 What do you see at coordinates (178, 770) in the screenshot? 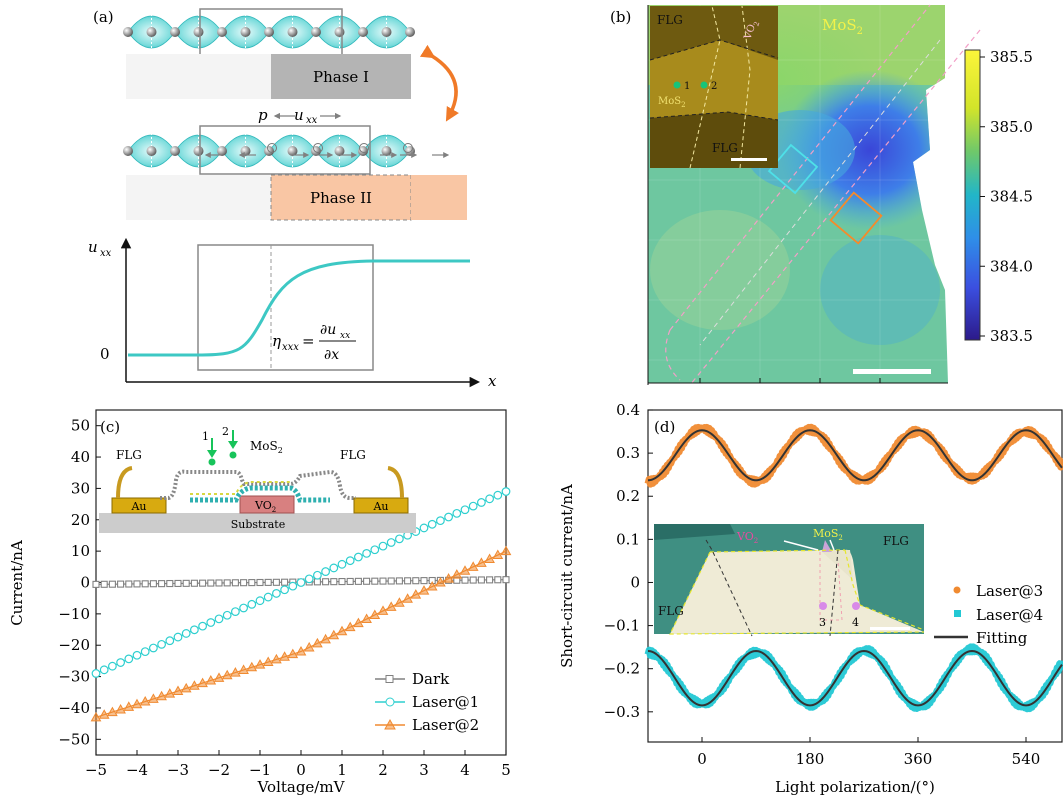
I see `c-xtick-label: −3` at bounding box center [178, 770].